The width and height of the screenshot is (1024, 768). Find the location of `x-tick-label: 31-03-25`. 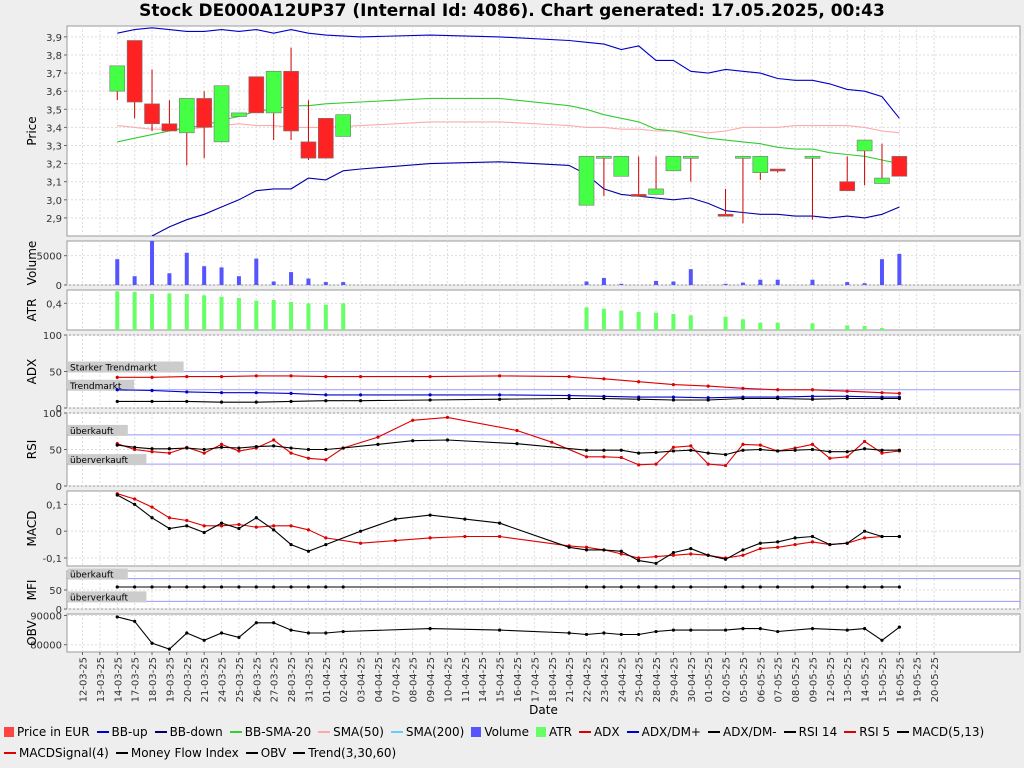

x-tick-label: 31-03-25 is located at coordinates (309, 679).